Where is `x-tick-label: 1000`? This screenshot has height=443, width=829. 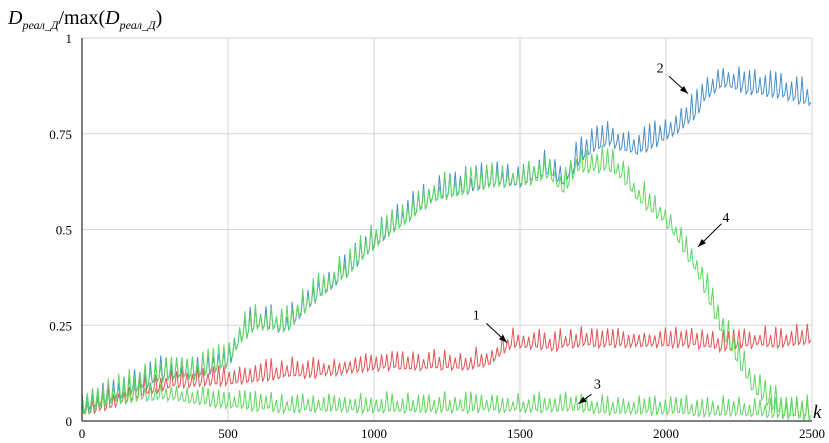 x-tick-label: 1000 is located at coordinates (374, 433).